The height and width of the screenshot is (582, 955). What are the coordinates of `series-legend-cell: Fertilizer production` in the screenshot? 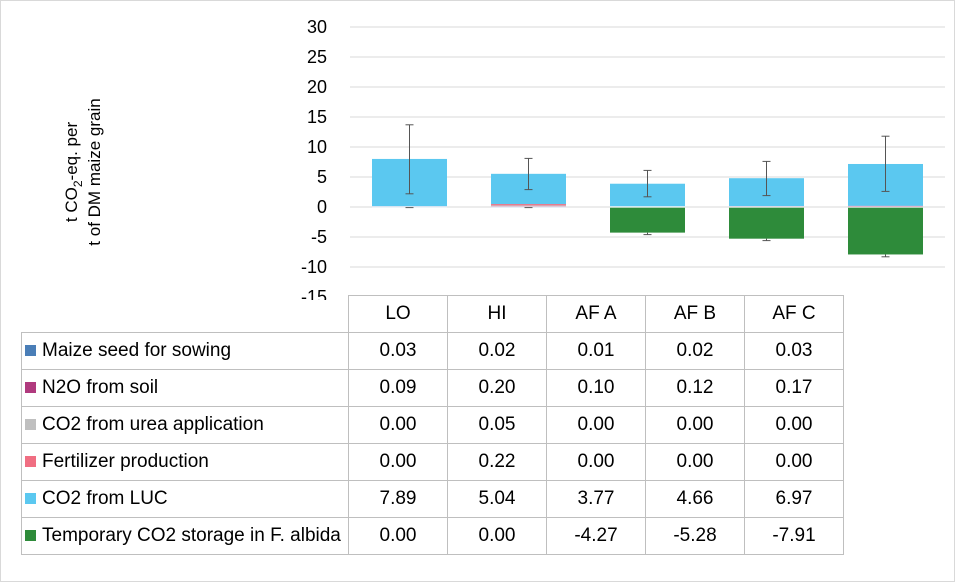 It's located at (185, 462).